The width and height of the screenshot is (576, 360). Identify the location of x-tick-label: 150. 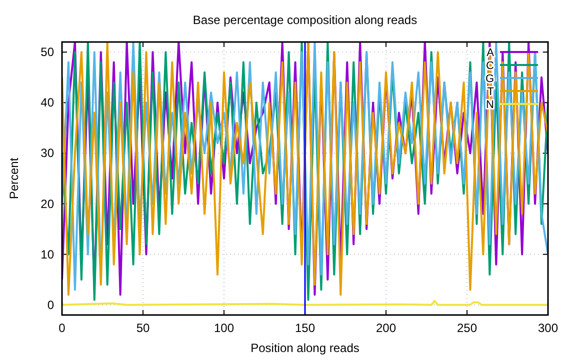
(305, 328).